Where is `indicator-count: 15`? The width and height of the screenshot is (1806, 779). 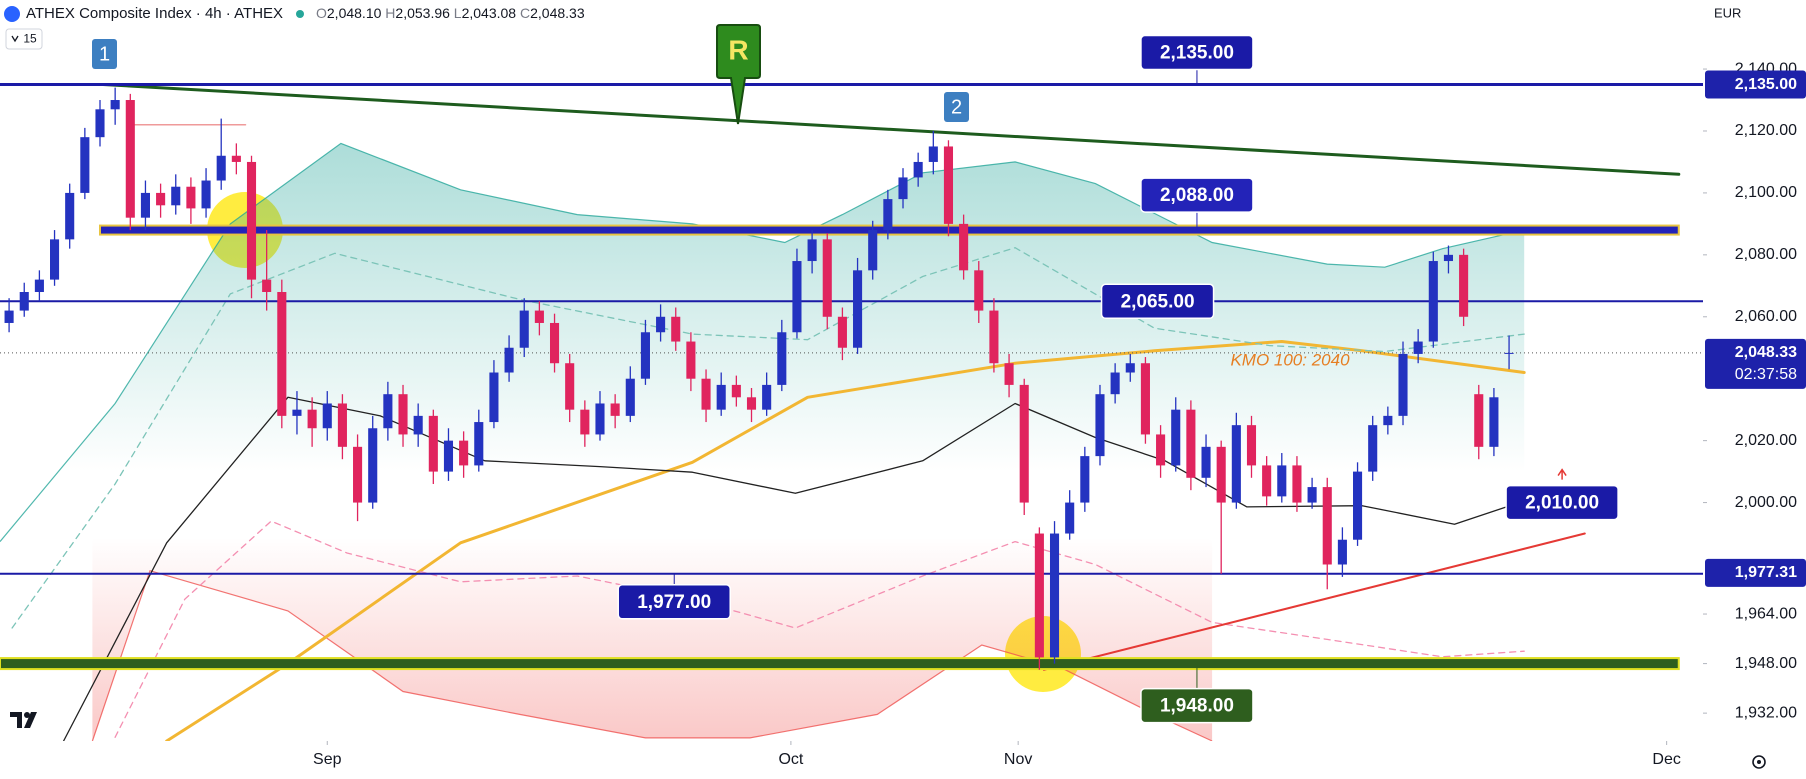 indicator-count: 15 is located at coordinates (30, 39).